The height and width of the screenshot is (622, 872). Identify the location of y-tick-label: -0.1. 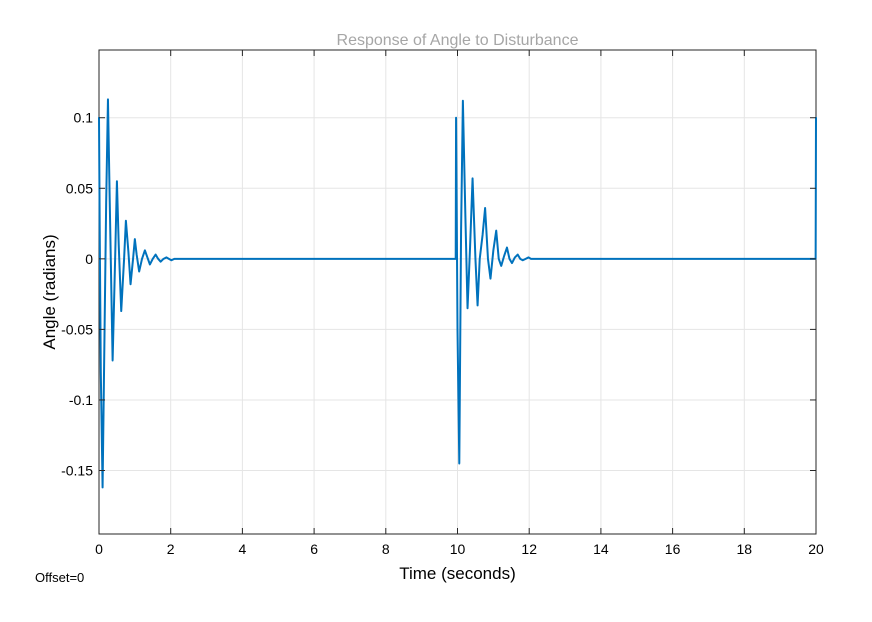
(81, 400).